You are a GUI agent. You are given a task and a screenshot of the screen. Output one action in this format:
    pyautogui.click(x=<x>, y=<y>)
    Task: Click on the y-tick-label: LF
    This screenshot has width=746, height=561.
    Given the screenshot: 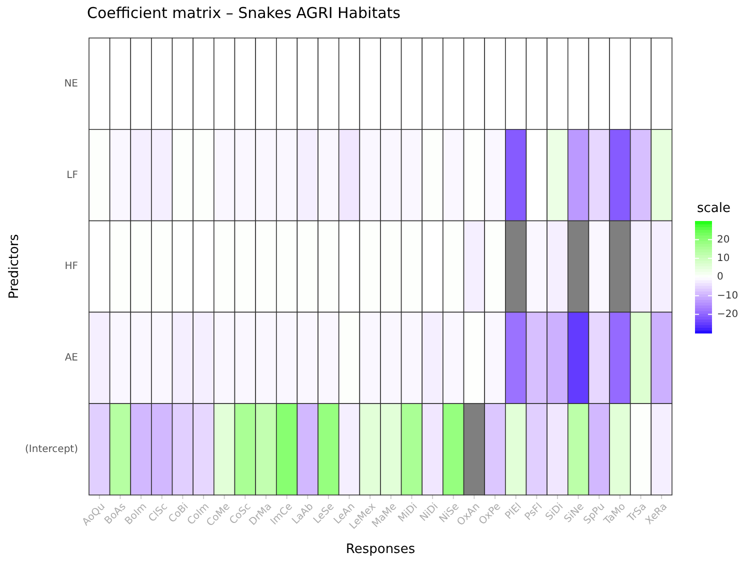 What is the action you would take?
    pyautogui.click(x=72, y=175)
    